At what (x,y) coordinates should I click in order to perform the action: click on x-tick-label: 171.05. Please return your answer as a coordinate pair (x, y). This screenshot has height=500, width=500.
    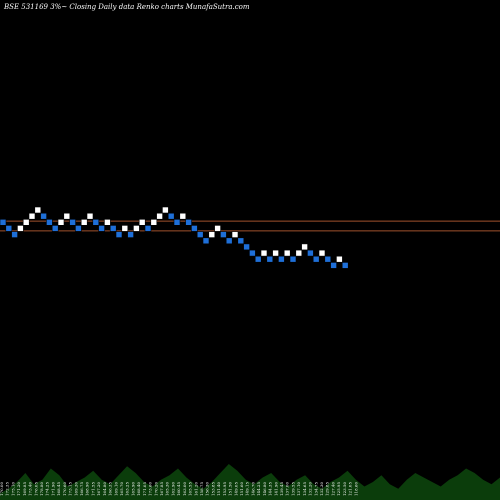
    Looking at the image, I should click on (144, 489).